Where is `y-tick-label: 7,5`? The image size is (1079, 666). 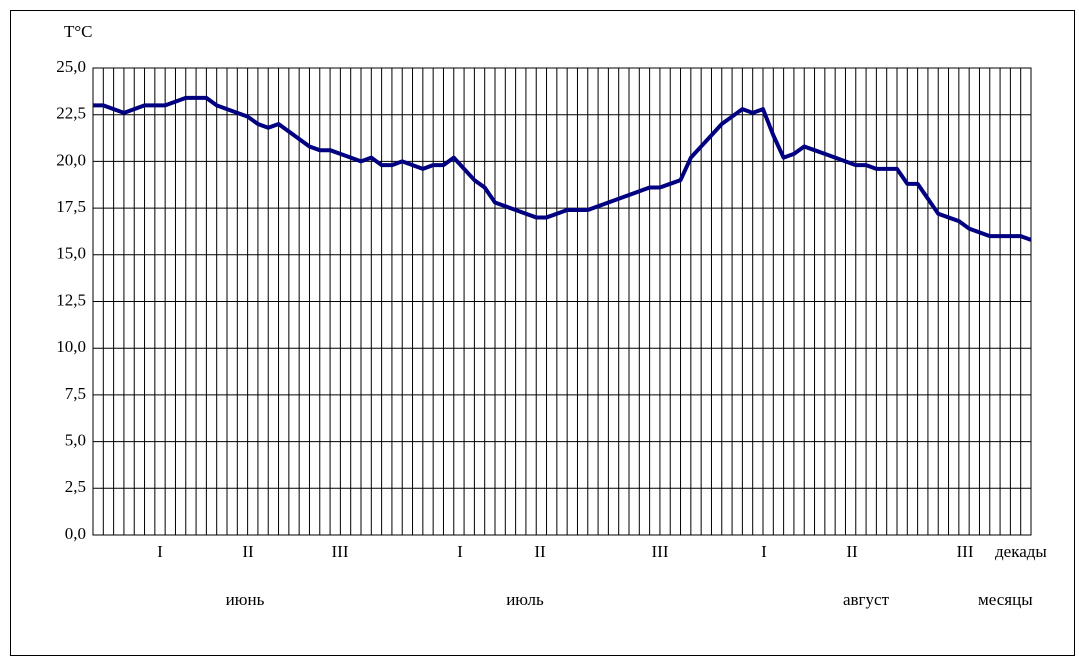 y-tick-label: 7,5 is located at coordinates (75, 393).